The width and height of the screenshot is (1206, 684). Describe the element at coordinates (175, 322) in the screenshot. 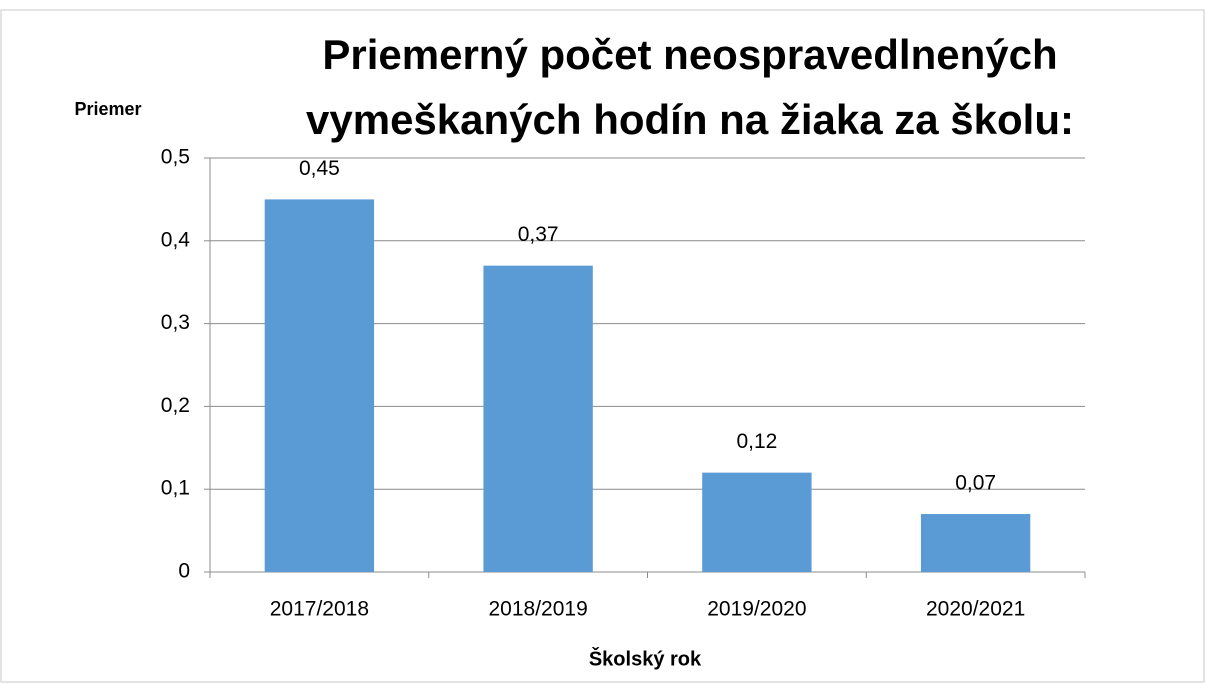

I see `y-tick-label: 0,3` at that location.